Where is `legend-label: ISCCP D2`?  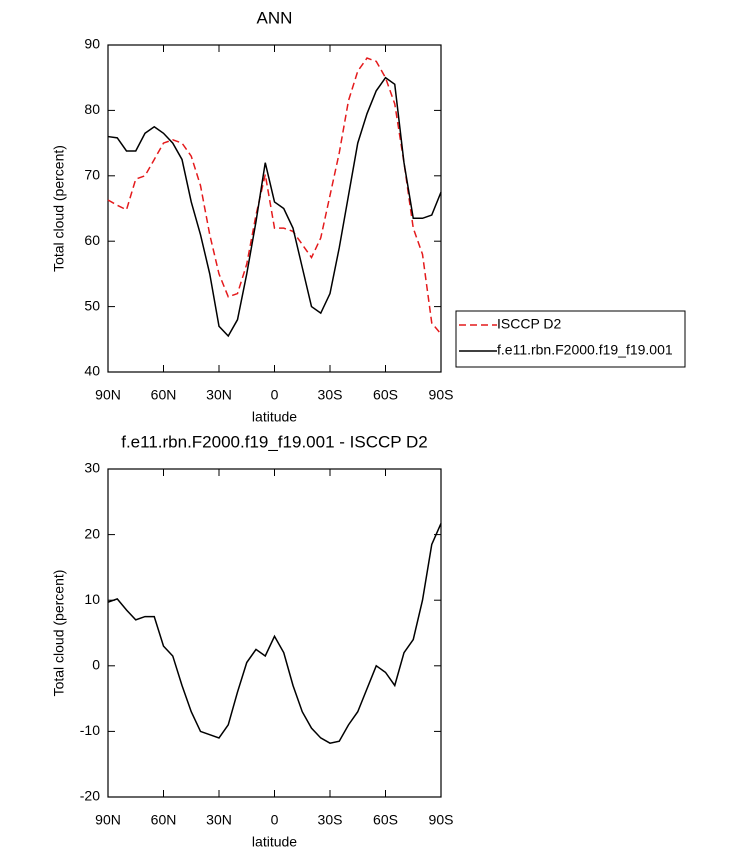 legend-label: ISCCP D2 is located at coordinates (529, 324).